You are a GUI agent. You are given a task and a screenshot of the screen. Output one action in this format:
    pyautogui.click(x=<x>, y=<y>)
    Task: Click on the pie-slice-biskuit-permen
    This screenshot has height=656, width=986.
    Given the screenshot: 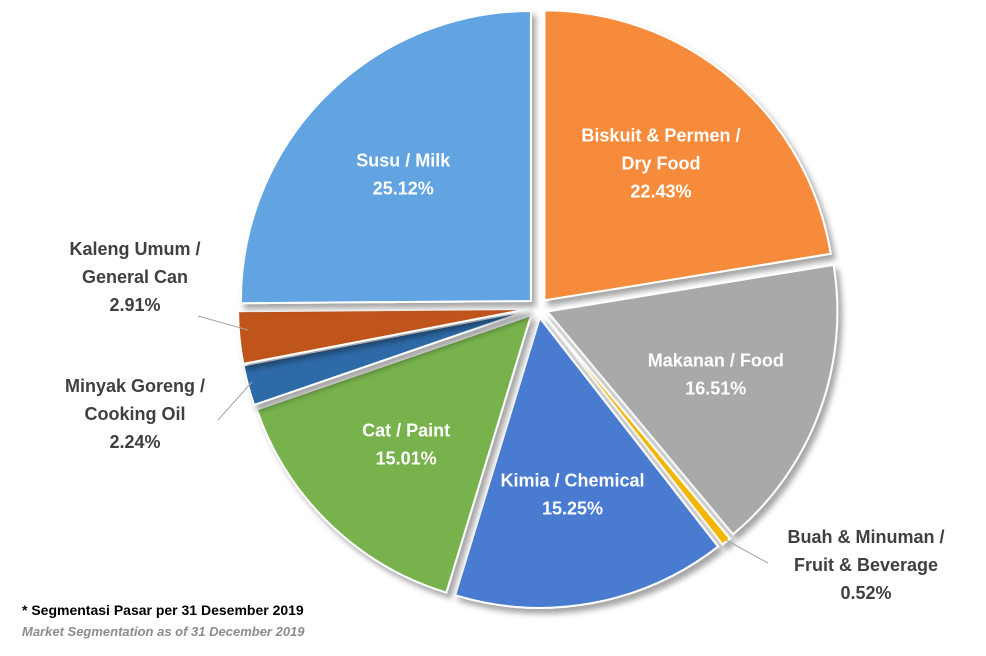 What is the action you would take?
    pyautogui.click(x=687, y=155)
    